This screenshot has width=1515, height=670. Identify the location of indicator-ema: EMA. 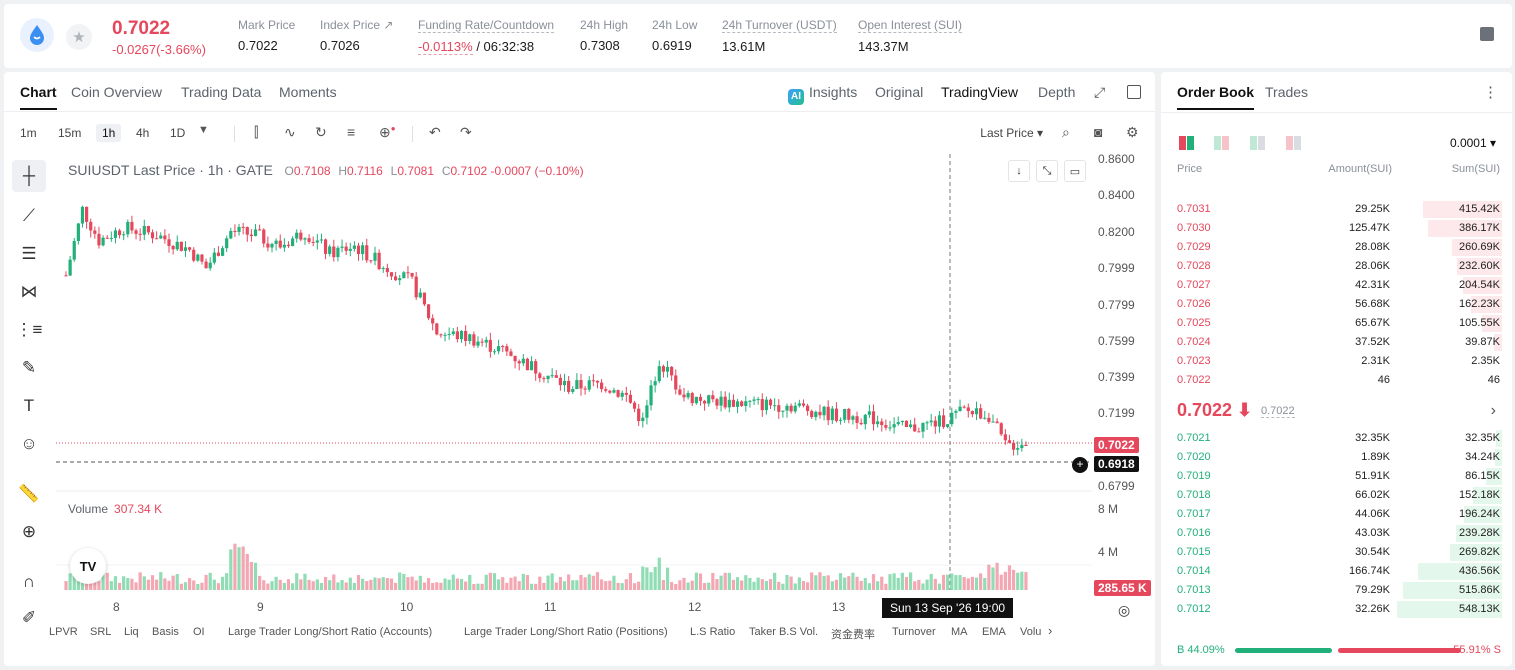
(994, 632).